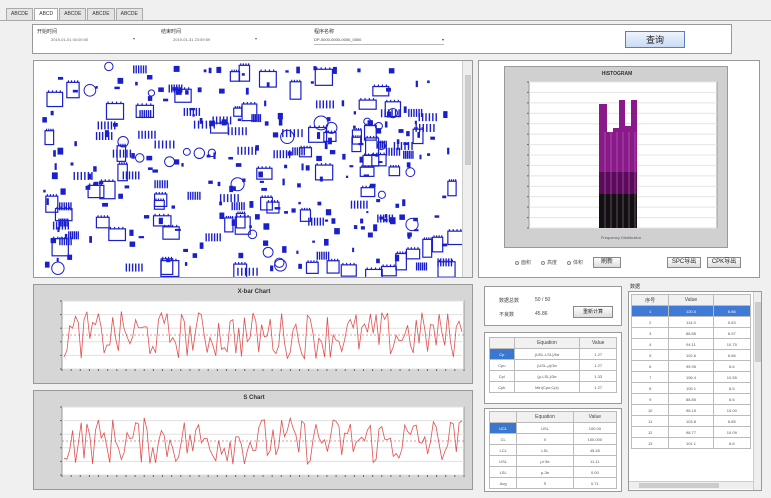  What do you see at coordinates (523, 262) in the screenshot?
I see `metric-radio-area: 面积` at bounding box center [523, 262].